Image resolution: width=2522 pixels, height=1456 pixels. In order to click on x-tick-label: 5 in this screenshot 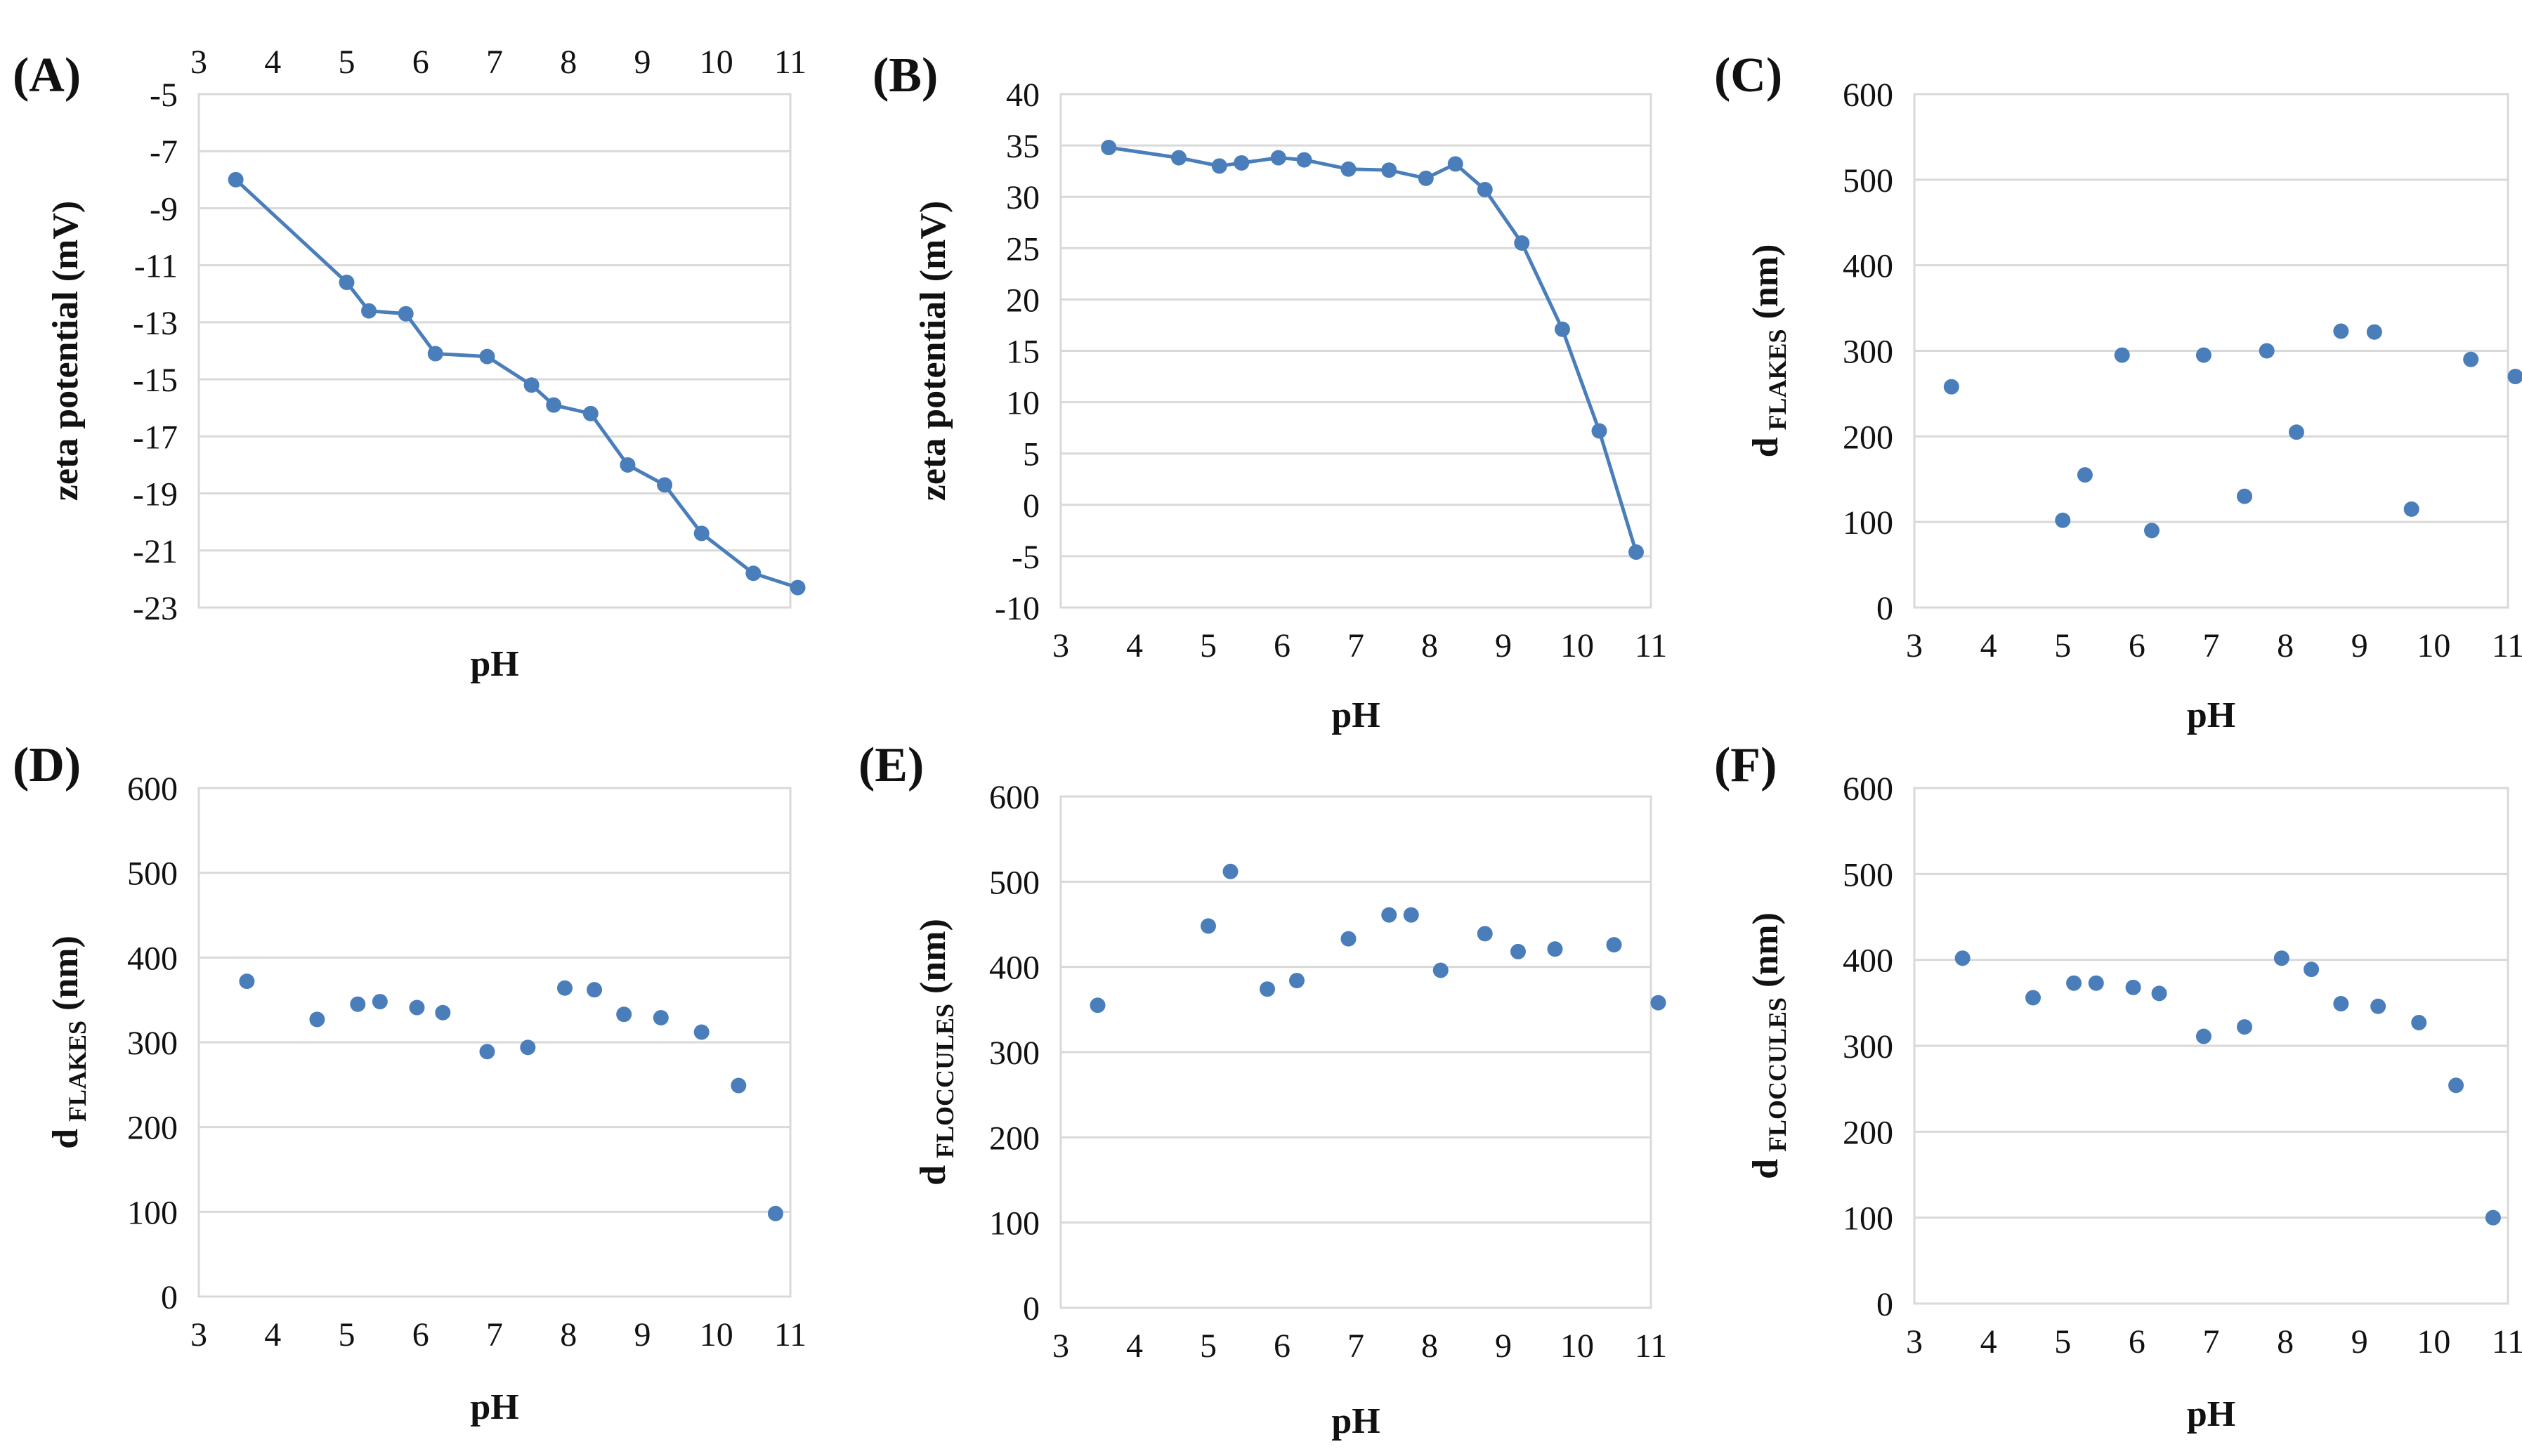, I will do `click(2062, 1341)`.